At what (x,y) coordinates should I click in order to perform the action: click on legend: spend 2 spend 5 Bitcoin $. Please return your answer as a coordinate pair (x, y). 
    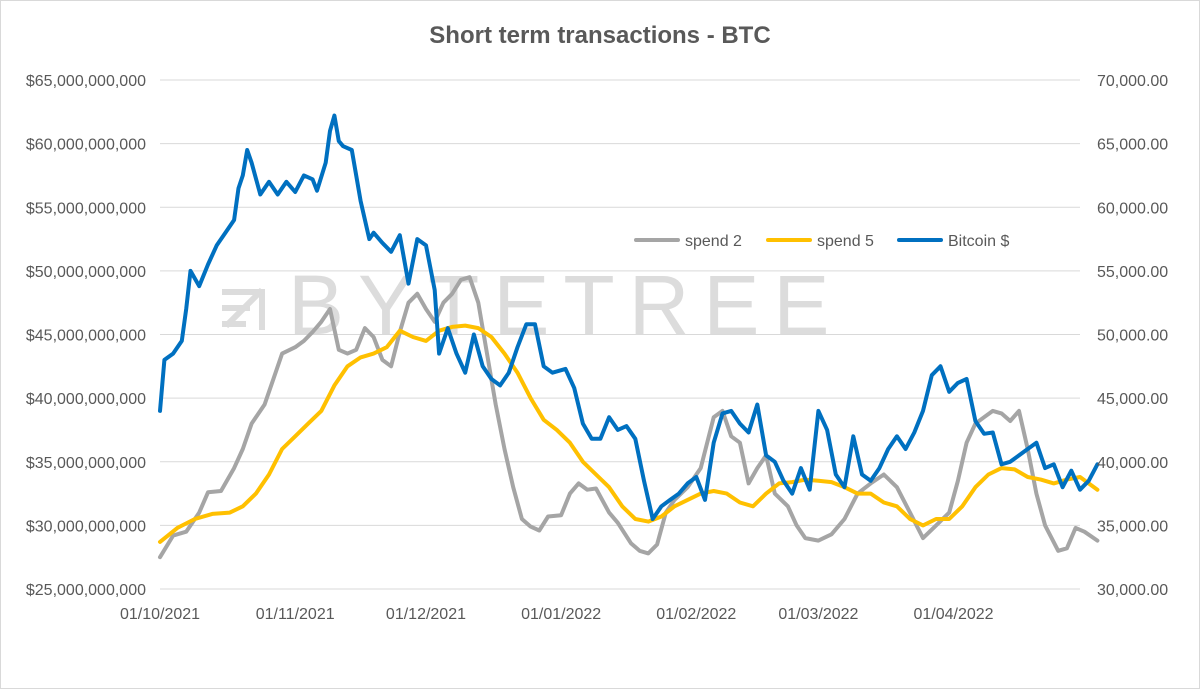
    Looking at the image, I should click on (821, 241).